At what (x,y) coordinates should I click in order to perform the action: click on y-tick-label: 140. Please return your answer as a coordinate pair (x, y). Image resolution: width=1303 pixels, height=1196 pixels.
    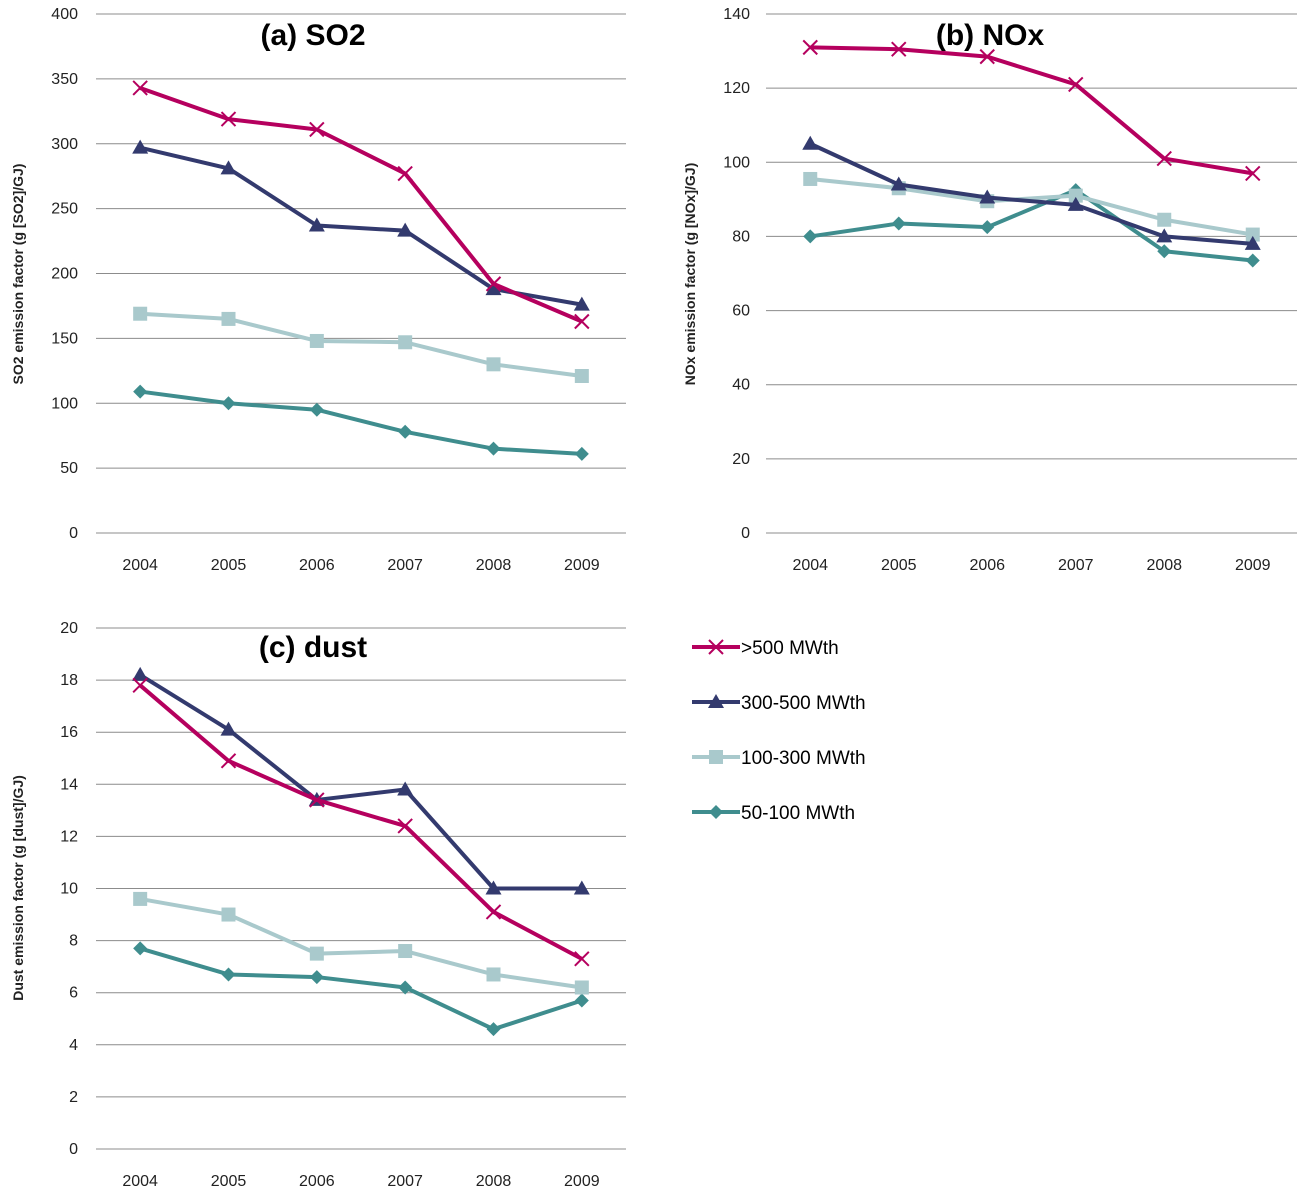
    Looking at the image, I should click on (736, 14).